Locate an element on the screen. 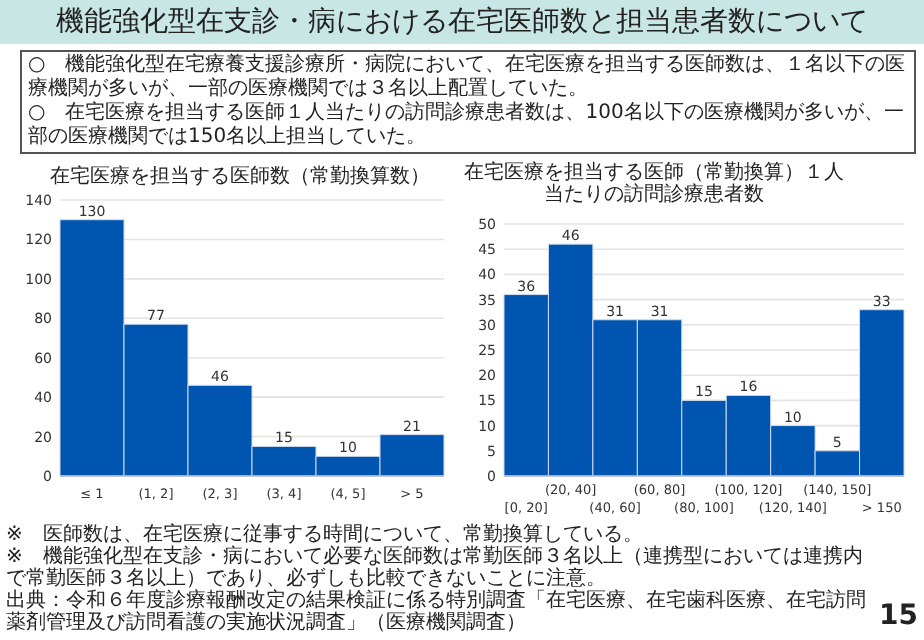 The image size is (924, 640). text: ○ 在宅医療を担当する医師１人当たりの訪問診療患者数は、100名以下の医療機関が多いが、一部の医療機関では150名以上担当していた。 is located at coordinates (467, 126).